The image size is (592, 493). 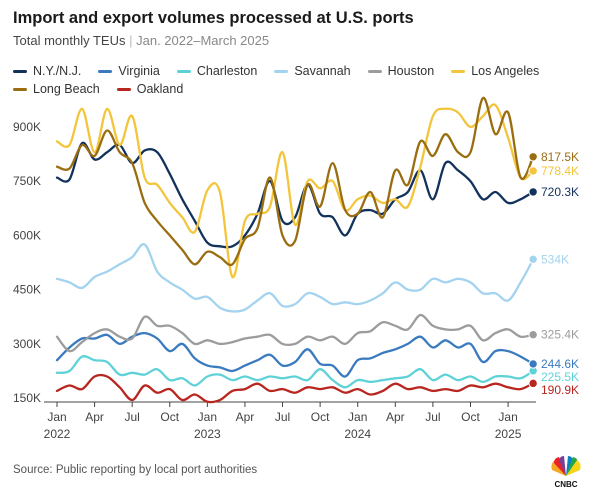 What do you see at coordinates (560, 192) in the screenshot?
I see `end-label-n-y-n-j: 720.3K` at bounding box center [560, 192].